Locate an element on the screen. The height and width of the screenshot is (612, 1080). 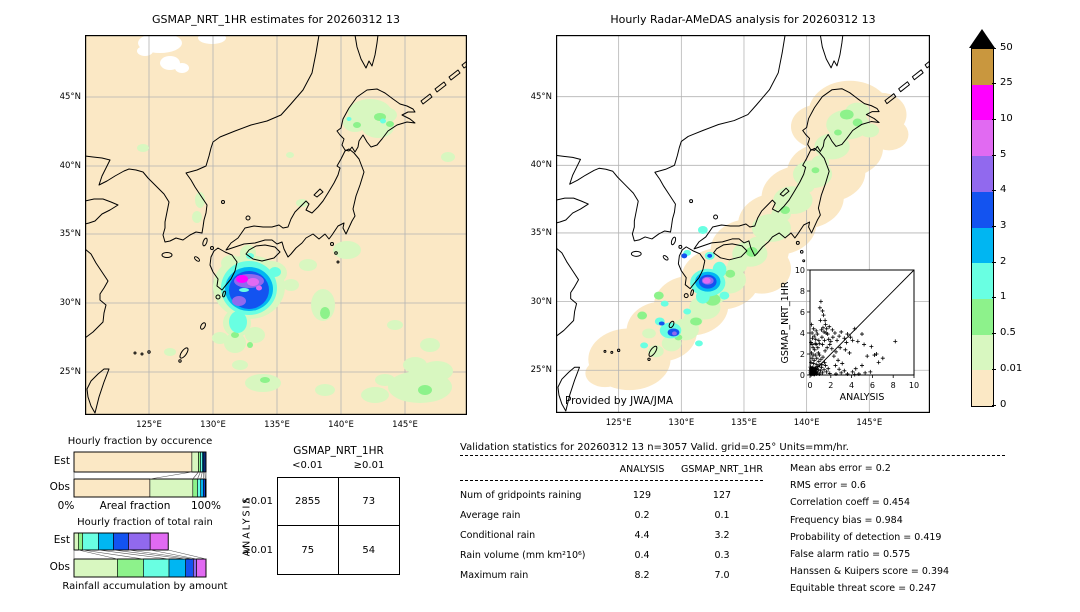
colorbar-tick-label: 50 is located at coordinates (1006, 47).